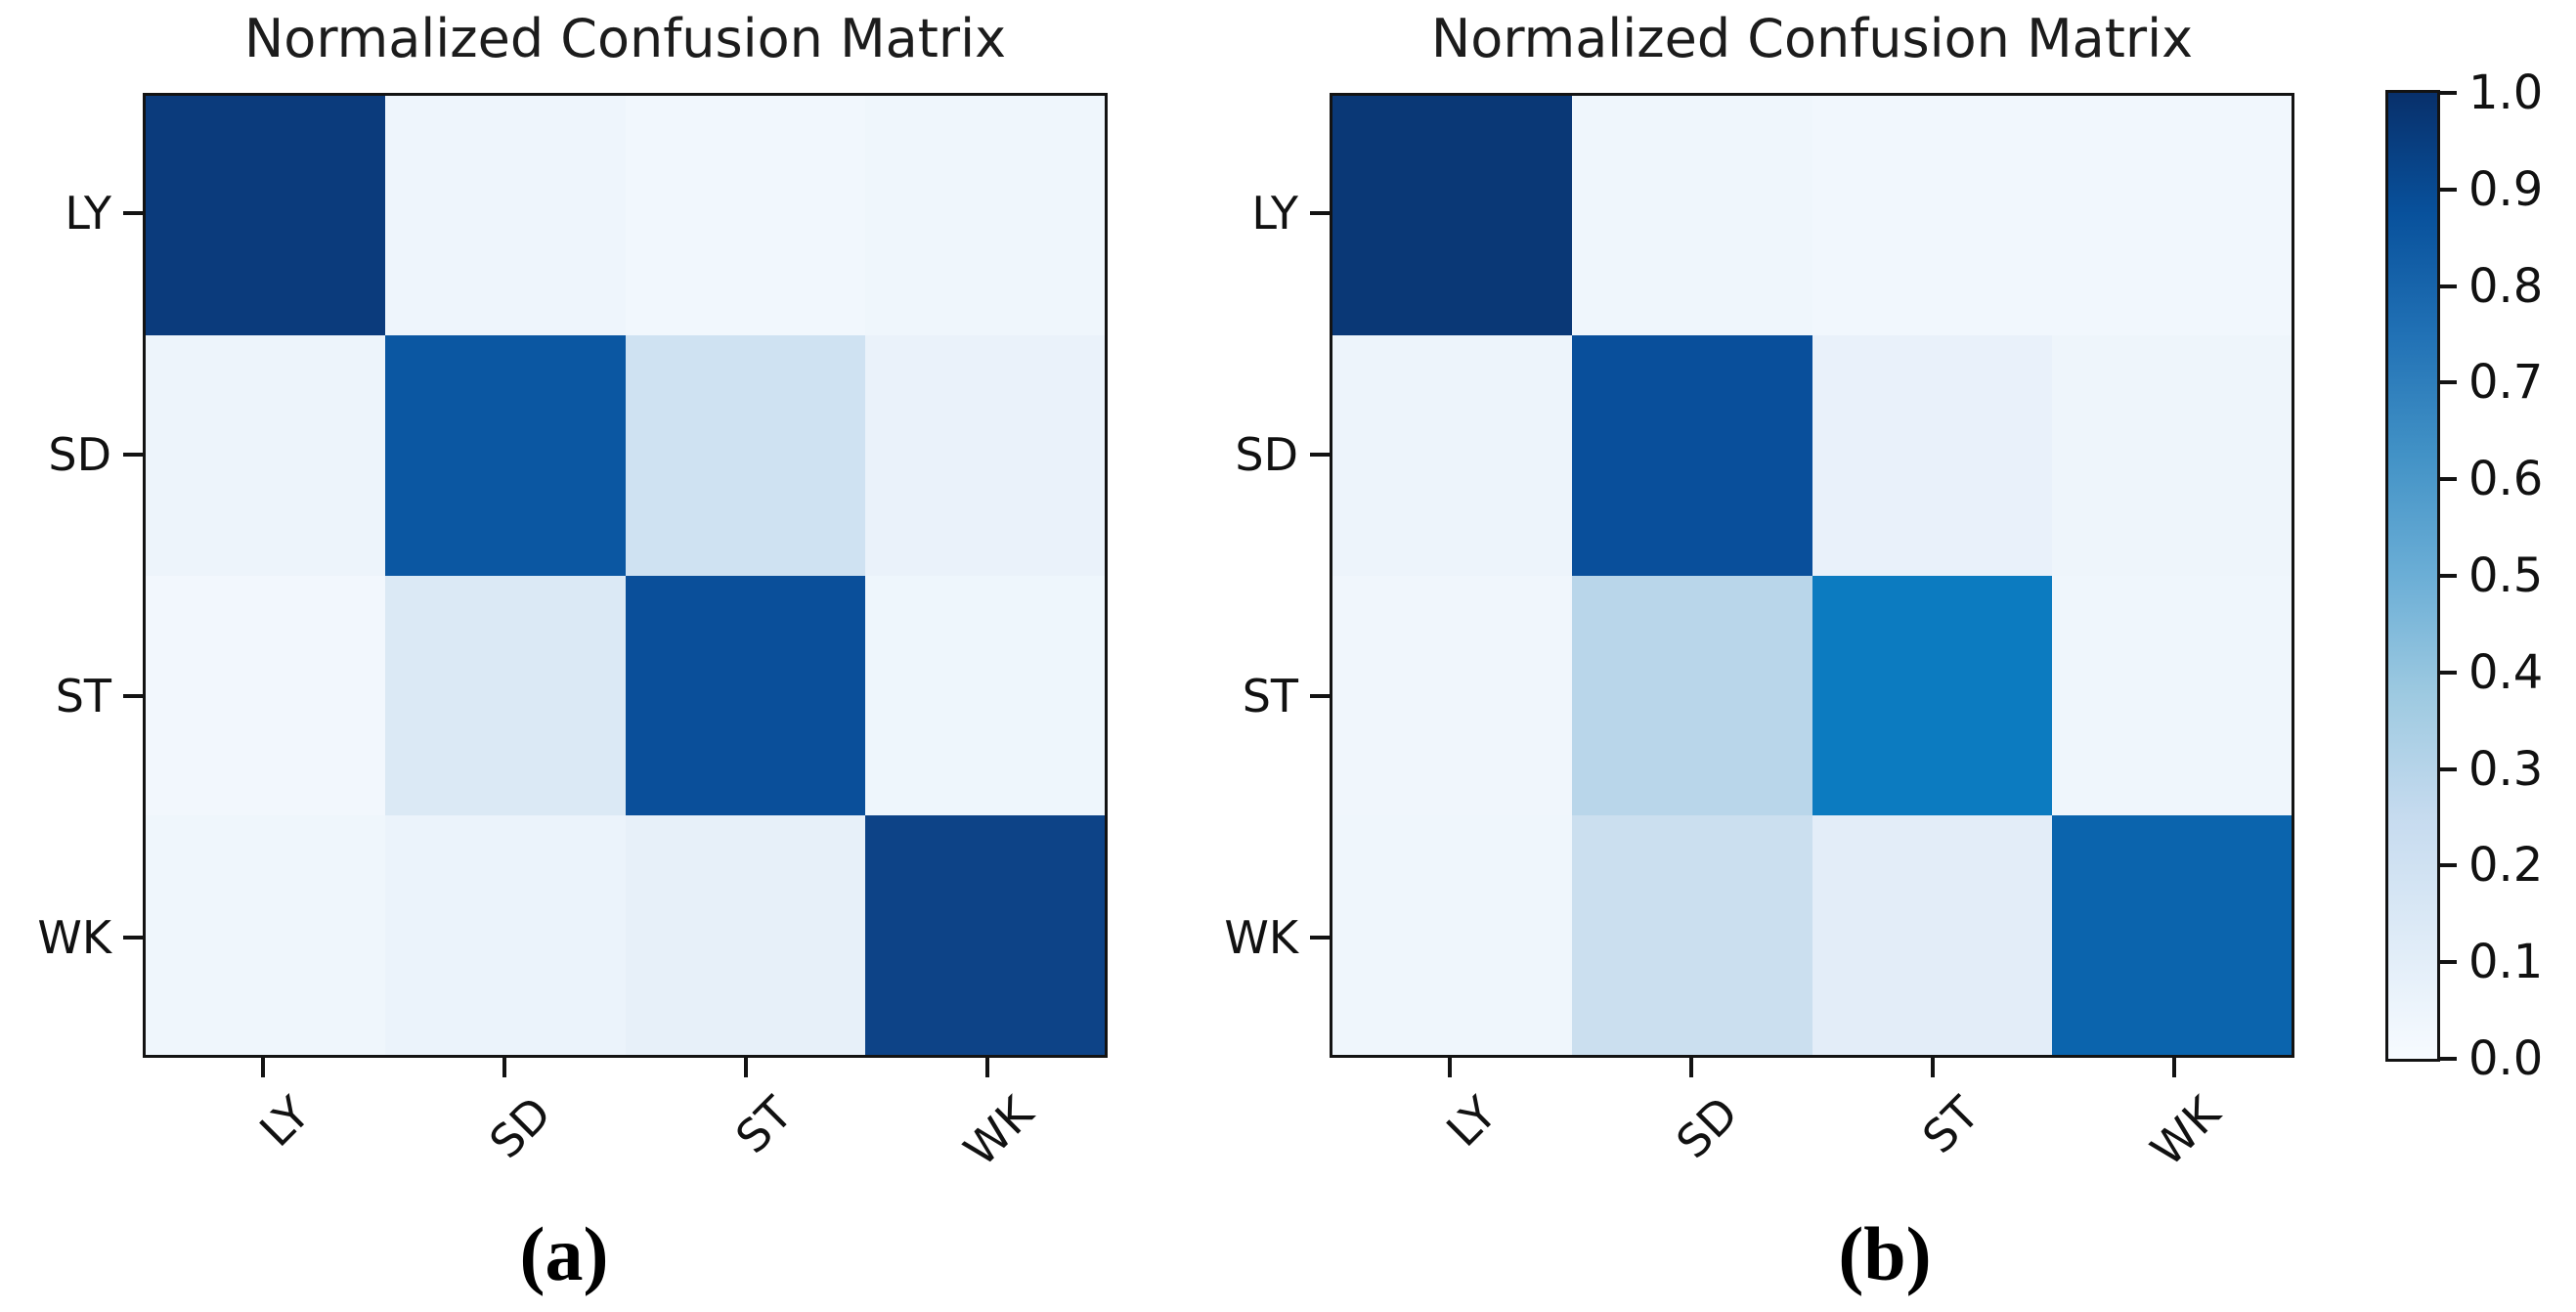 The height and width of the screenshot is (1312, 2576). Describe the element at coordinates (985, 216) in the screenshot. I see `cell-a-LY-WK` at that location.